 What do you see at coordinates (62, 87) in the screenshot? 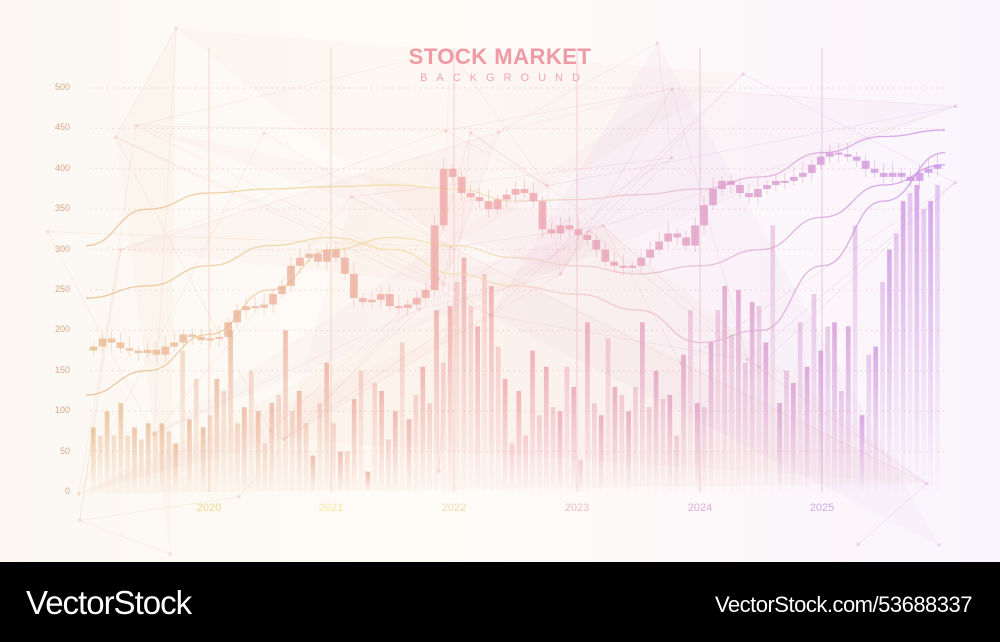
I see `y-tick-label: 500` at bounding box center [62, 87].